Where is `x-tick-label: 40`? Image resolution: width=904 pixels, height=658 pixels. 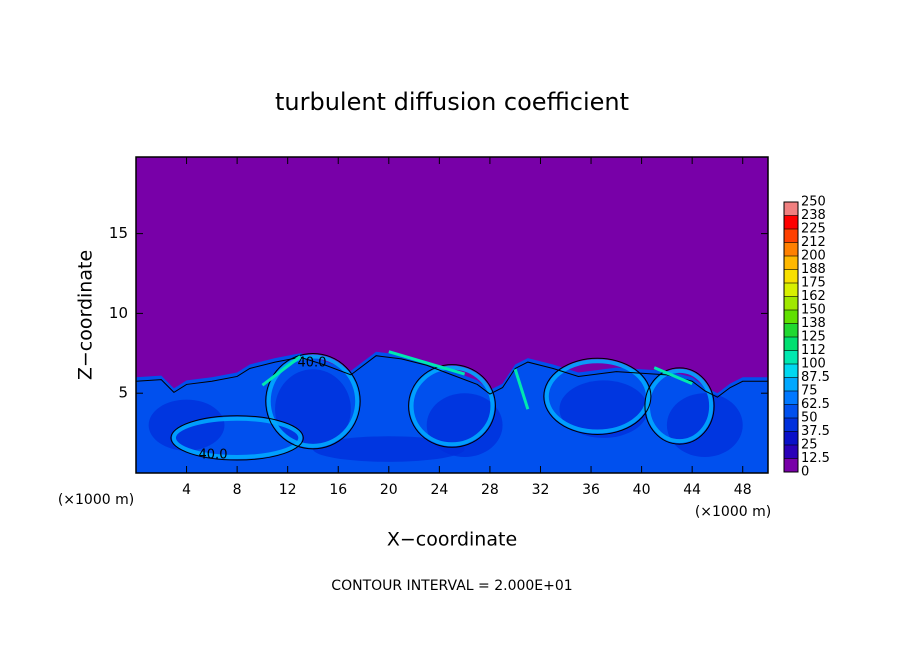 x-tick-label: 40 is located at coordinates (642, 490).